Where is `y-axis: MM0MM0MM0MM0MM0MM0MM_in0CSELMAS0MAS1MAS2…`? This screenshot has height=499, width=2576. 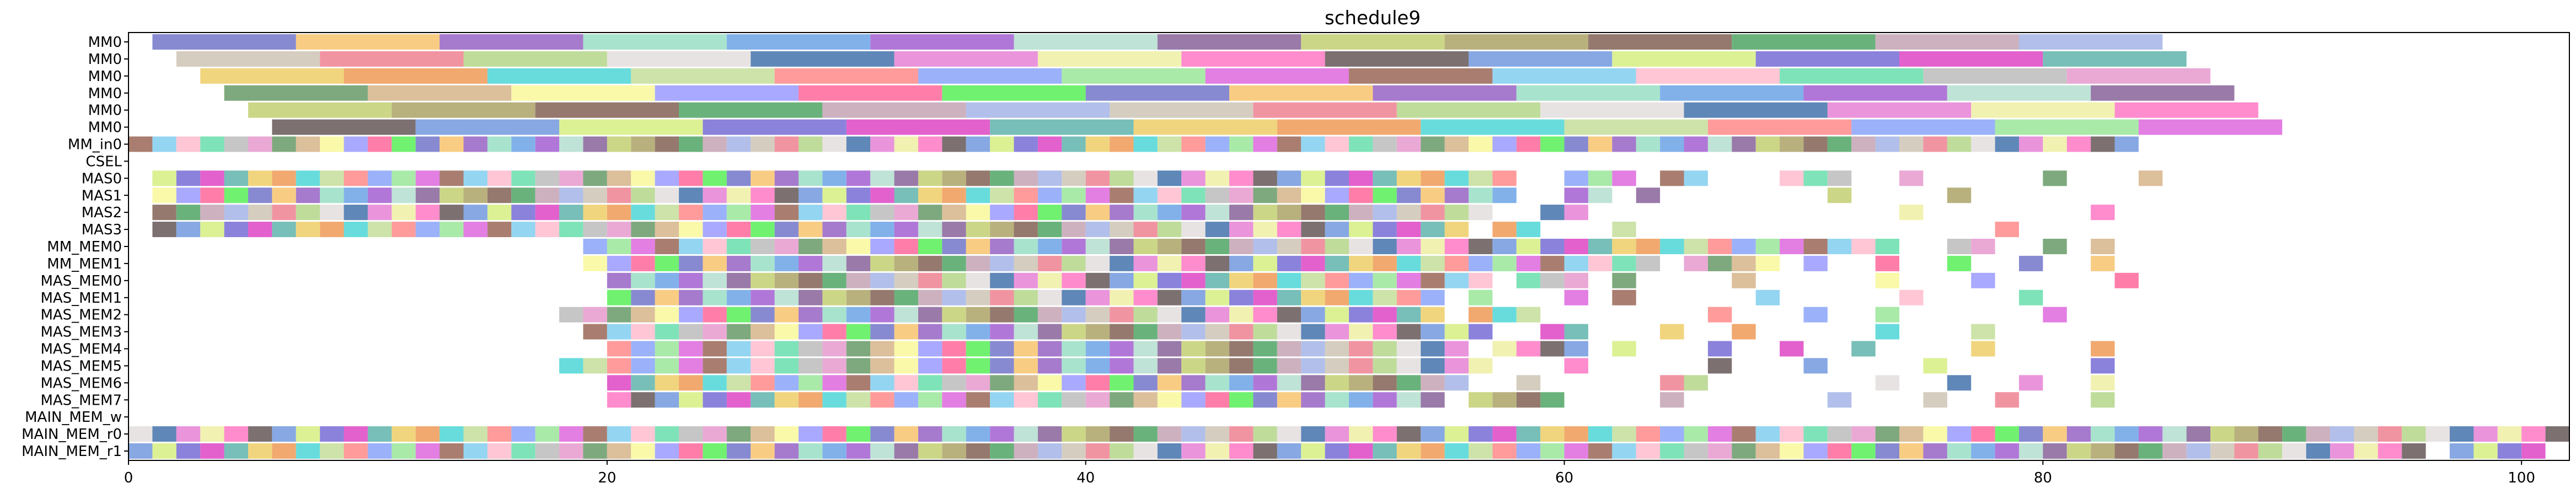 y-axis: MM0MM0MM0MM0MM0MM0MM_in0CSELMAS0MAS1MAS2… is located at coordinates (75, 247).